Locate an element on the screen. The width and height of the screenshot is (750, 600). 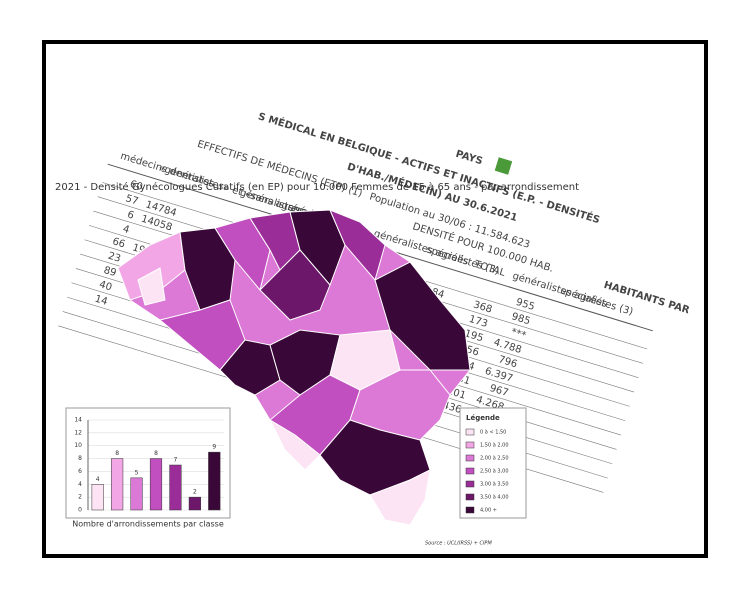
table-cell: 195 is located at coordinates (473, 336).